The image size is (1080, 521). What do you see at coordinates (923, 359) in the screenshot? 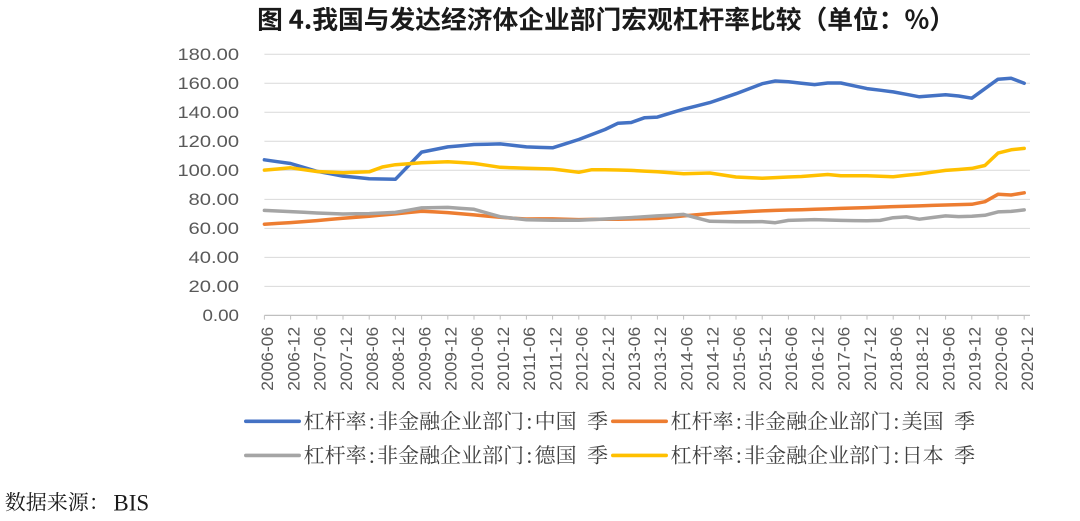
I see `svg-text: 2018-12` at bounding box center [923, 359].